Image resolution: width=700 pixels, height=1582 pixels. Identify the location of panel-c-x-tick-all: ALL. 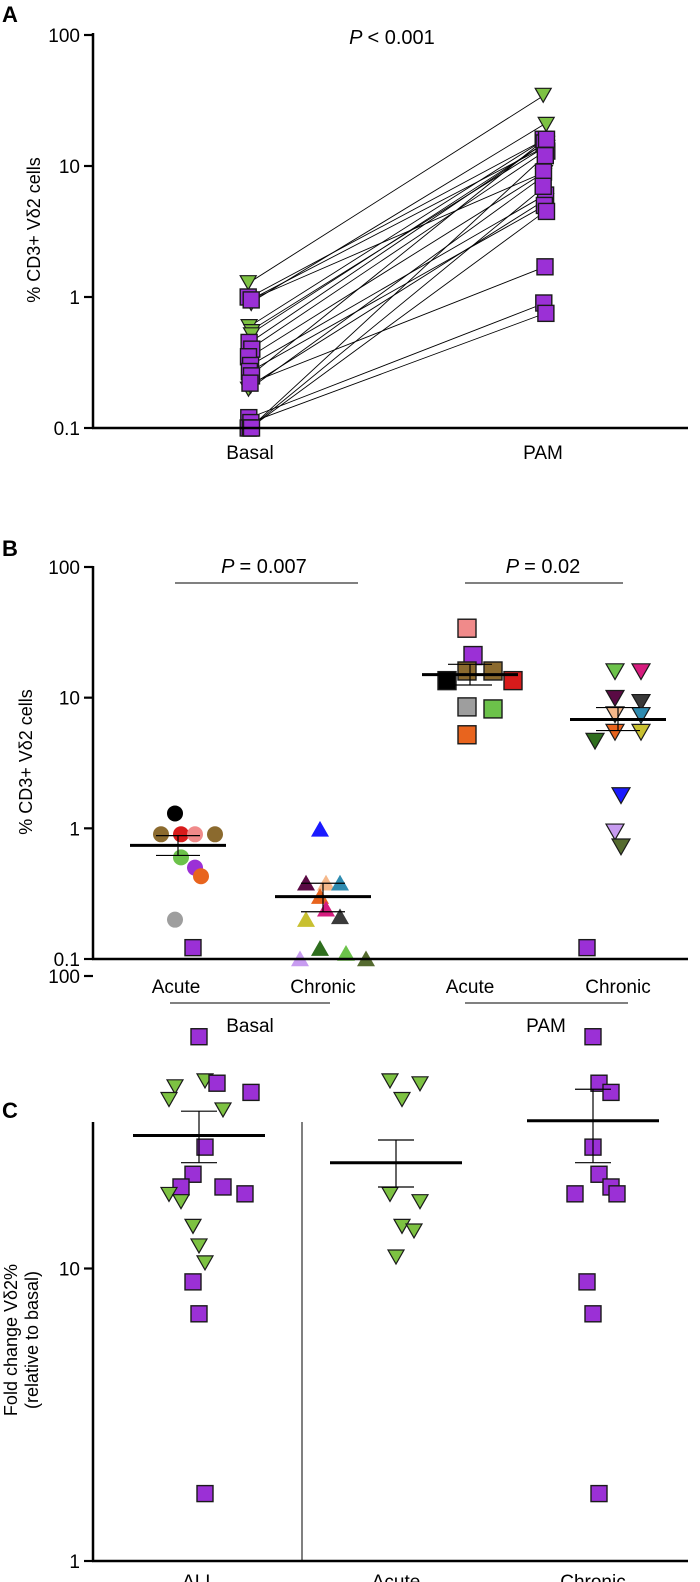
(199, 1577).